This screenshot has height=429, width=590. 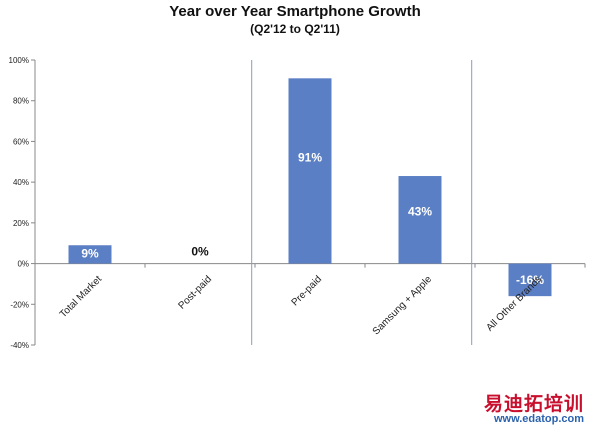 I want to click on category-label: Post-paid, so click(x=195, y=293).